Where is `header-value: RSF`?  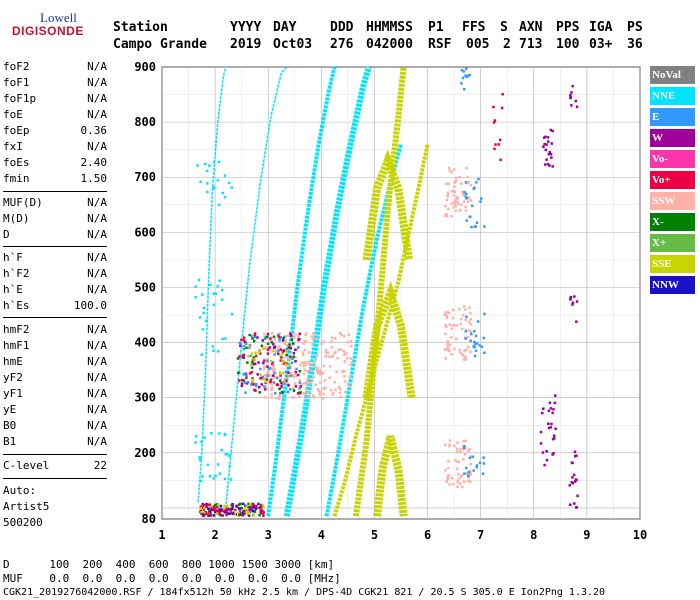
header-value: RSF is located at coordinates (440, 44).